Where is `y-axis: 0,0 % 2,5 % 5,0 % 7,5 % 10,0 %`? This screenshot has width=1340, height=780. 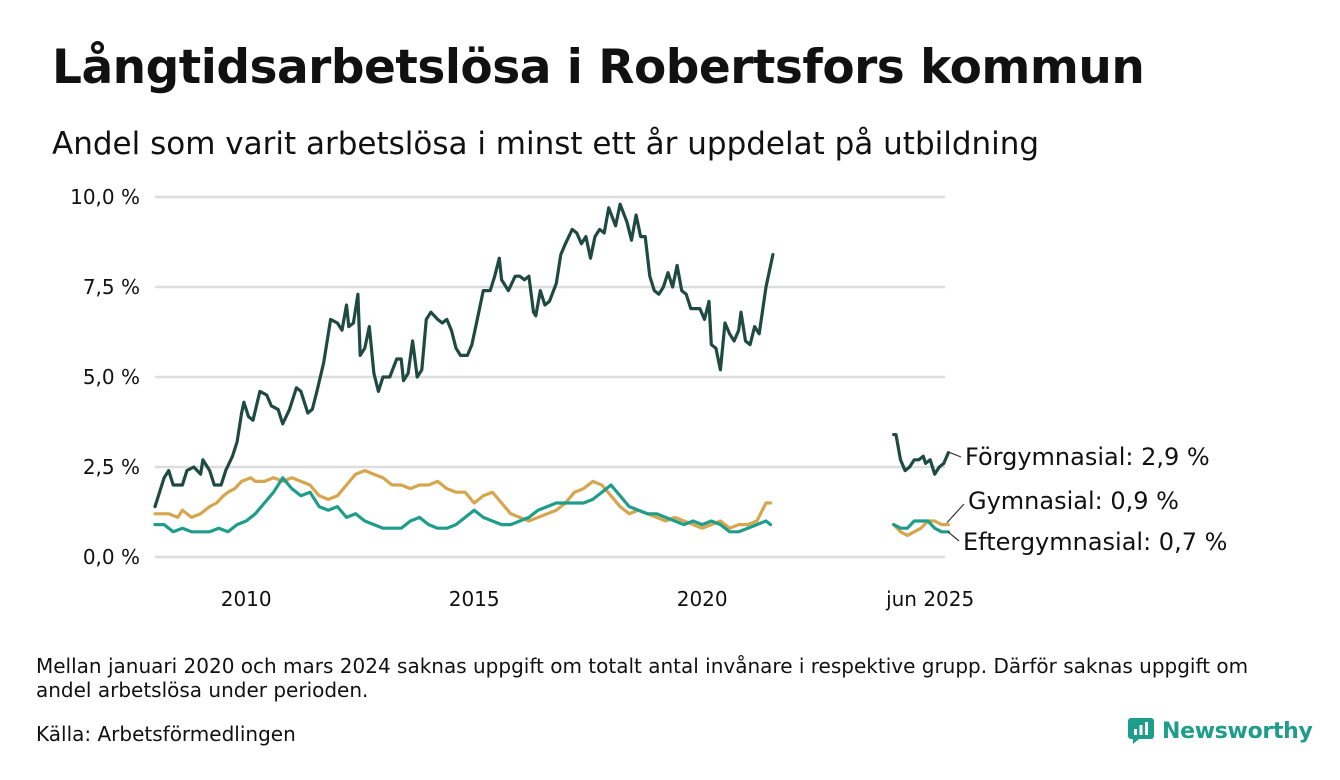
y-axis: 0,0 % 2,5 % 5,0 % 7,5 % 10,0 % is located at coordinates (105, 377).